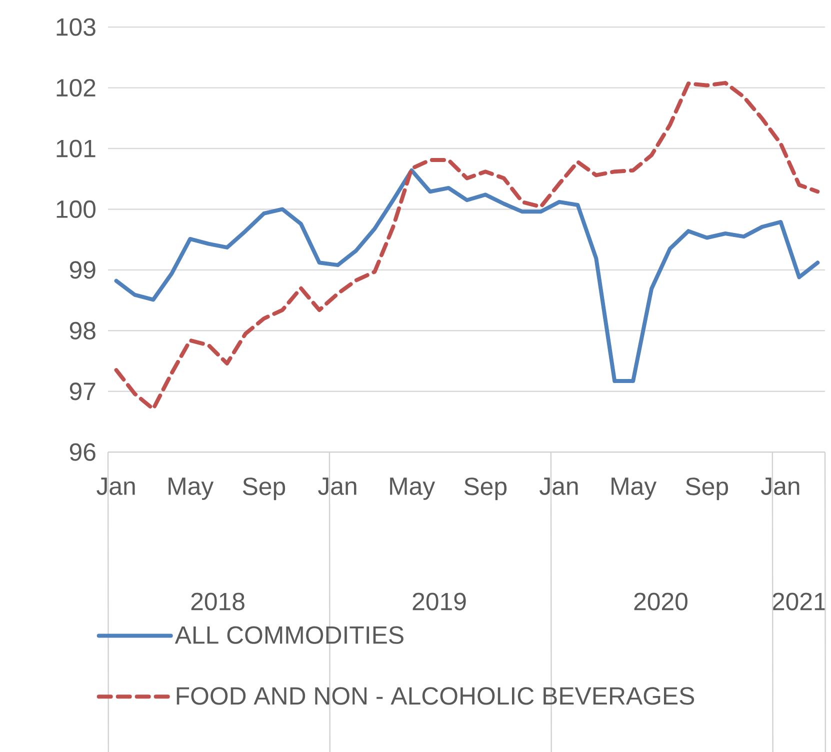 The height and width of the screenshot is (752, 831). What do you see at coordinates (439, 601) in the screenshot?
I see `text: 2019` at bounding box center [439, 601].